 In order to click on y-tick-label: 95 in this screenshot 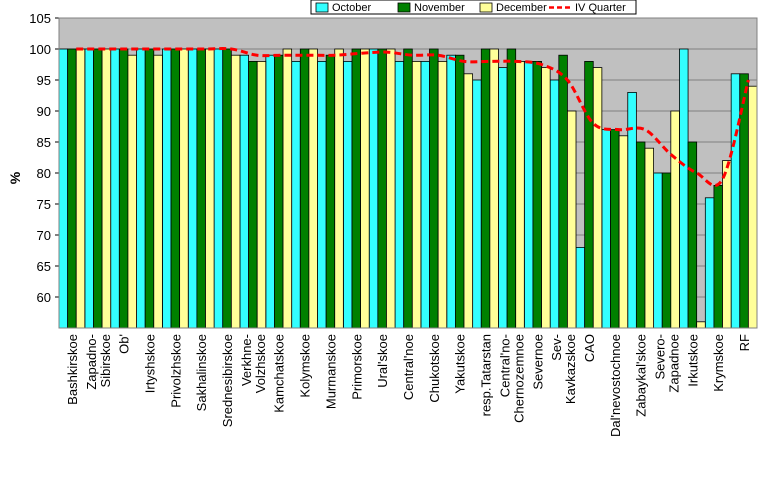, I will do `click(44, 80)`.